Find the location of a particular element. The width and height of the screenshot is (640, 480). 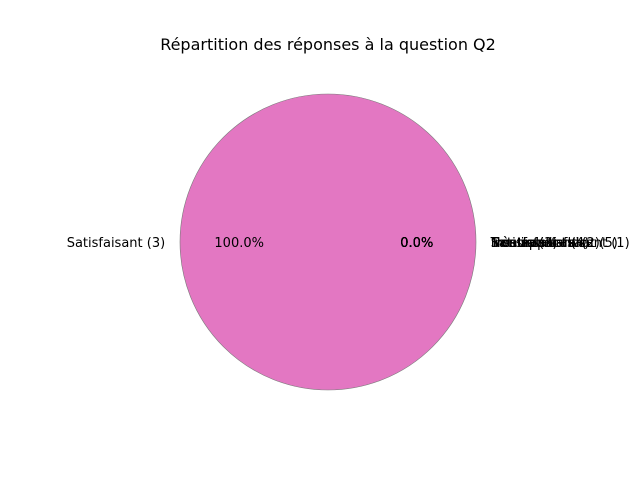

slice-percent-label: 0.0% is located at coordinates (416, 243).